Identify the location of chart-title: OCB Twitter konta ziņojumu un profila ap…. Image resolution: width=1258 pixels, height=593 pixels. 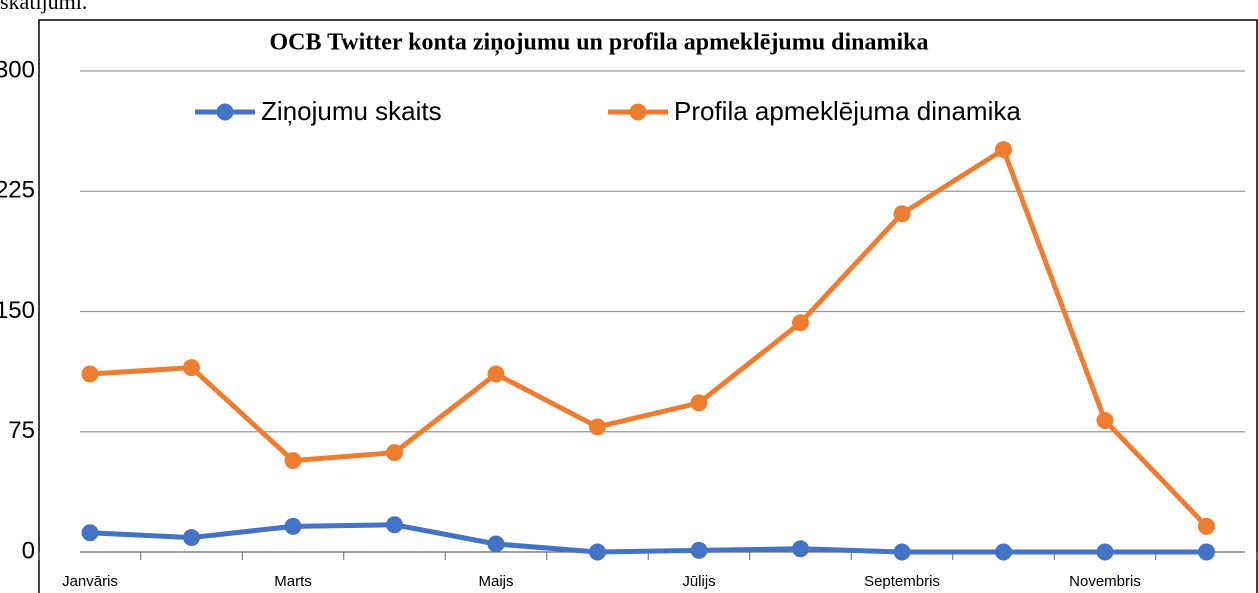
(599, 43).